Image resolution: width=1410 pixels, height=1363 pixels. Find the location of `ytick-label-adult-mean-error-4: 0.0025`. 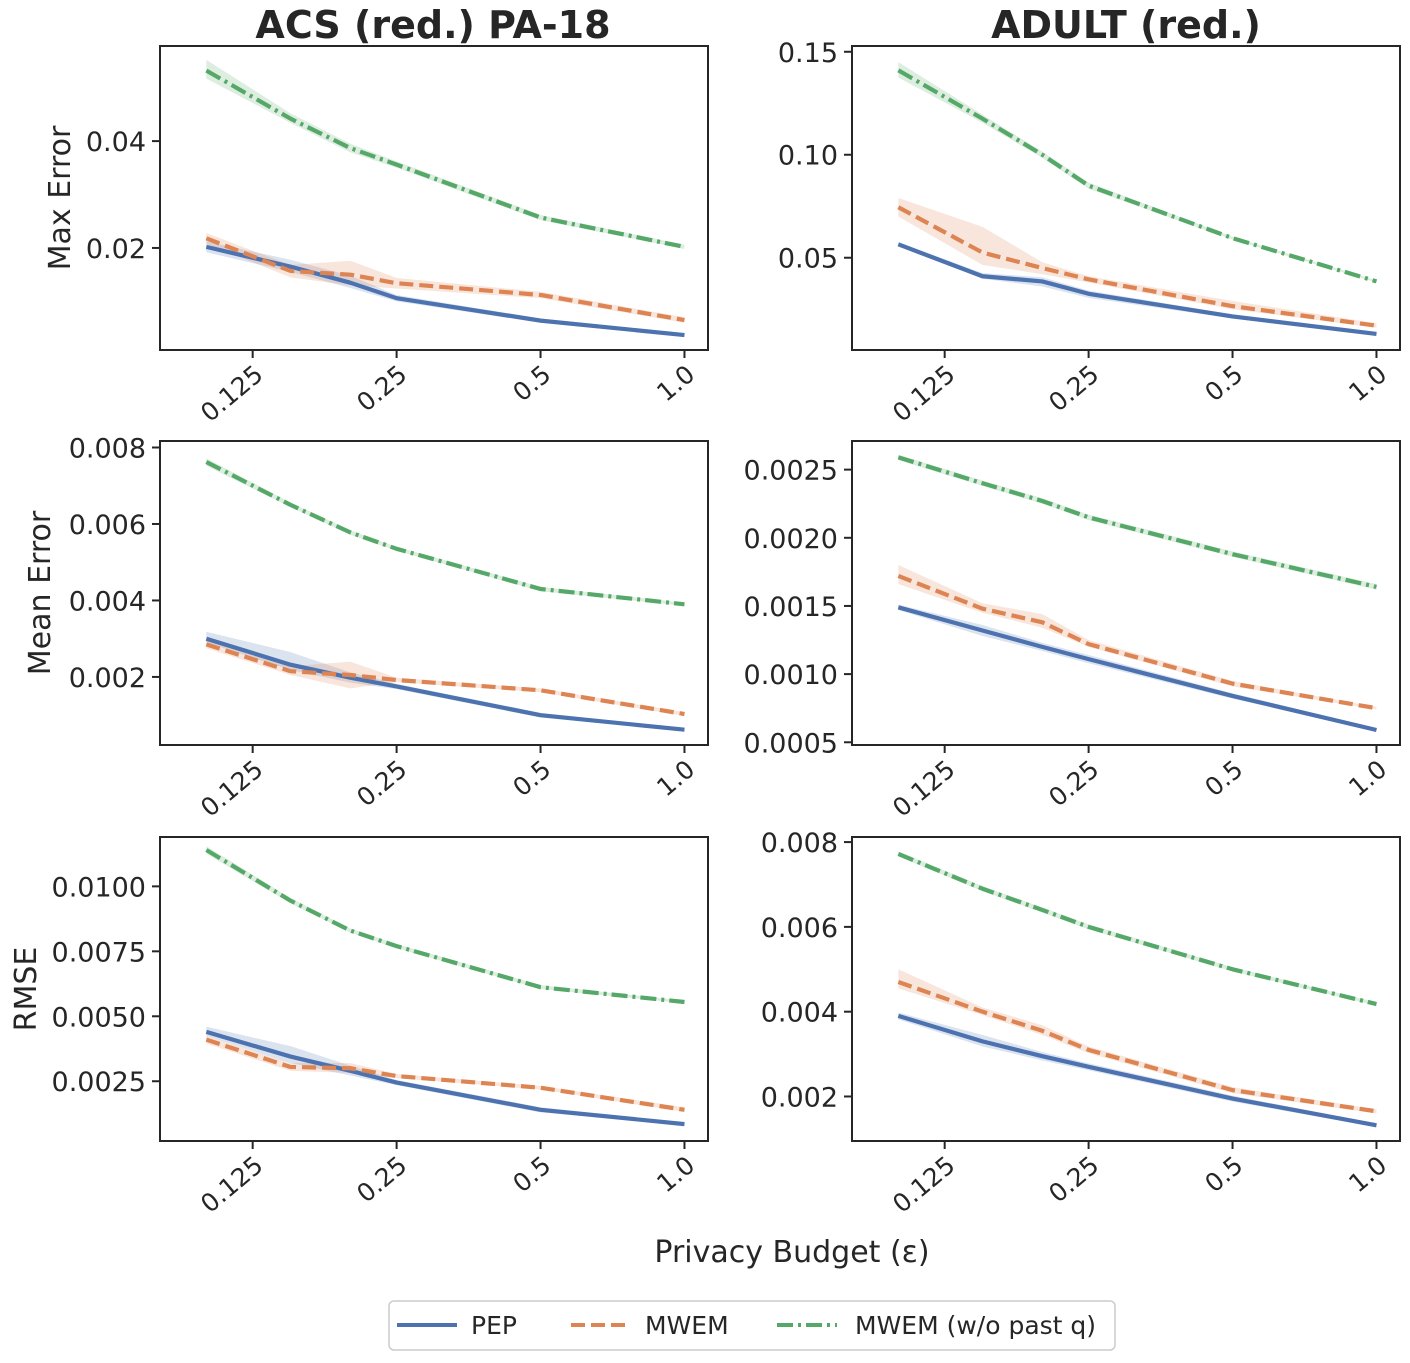

ytick-label-adult-mean-error-4: 0.0025 is located at coordinates (791, 471).